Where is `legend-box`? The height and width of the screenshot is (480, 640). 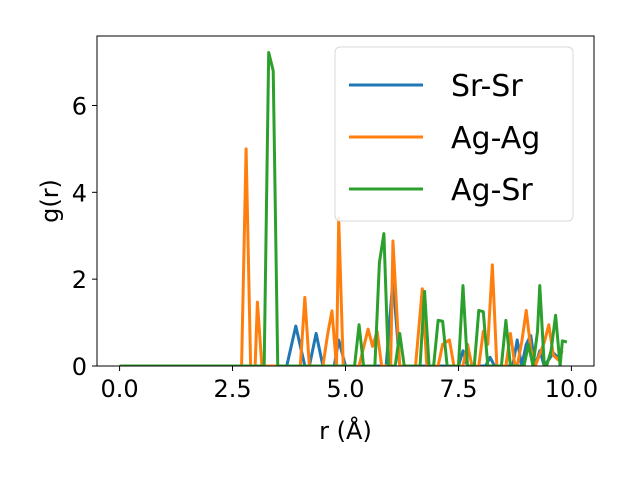 legend-box is located at coordinates (454, 134).